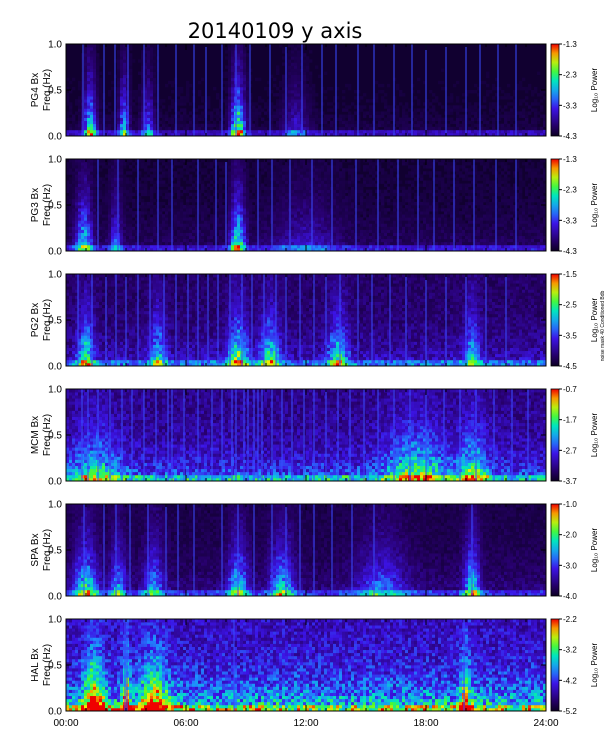  What do you see at coordinates (570, 450) in the screenshot?
I see `colorbar-tick-label: -2.7` at bounding box center [570, 450].